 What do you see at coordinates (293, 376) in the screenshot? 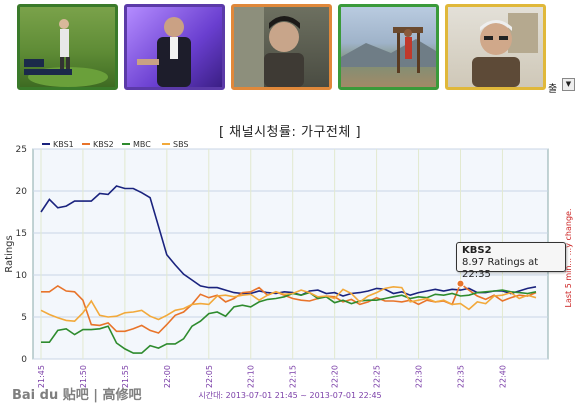
I see `x-tick-label: 22:15` at bounding box center [293, 376].